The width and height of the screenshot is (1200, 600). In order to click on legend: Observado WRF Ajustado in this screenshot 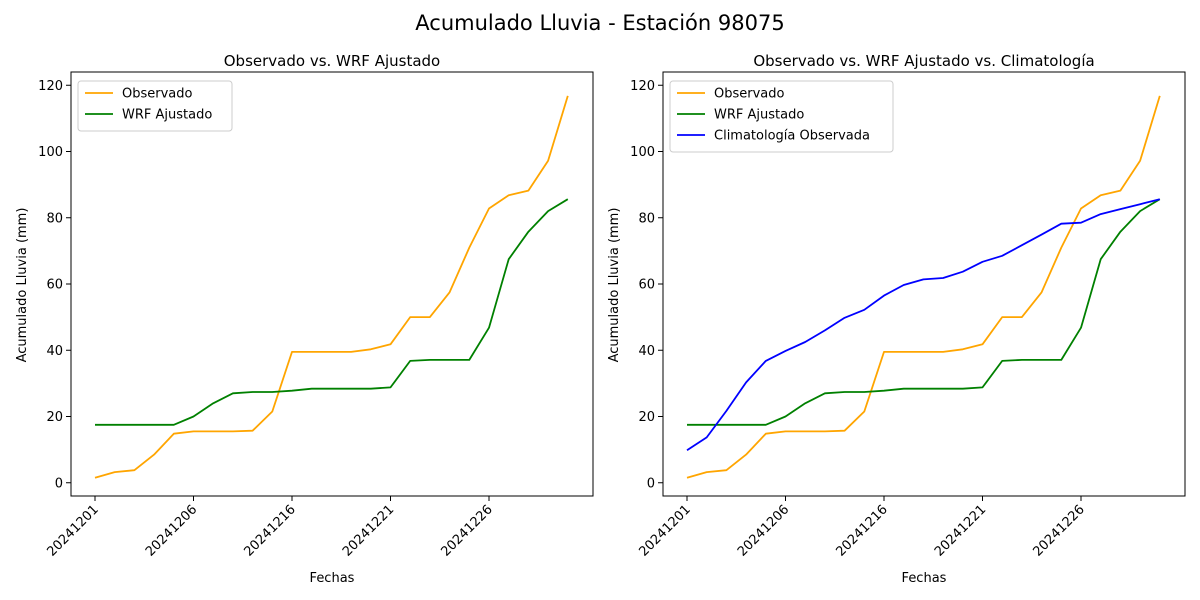, I will do `click(155, 106)`.